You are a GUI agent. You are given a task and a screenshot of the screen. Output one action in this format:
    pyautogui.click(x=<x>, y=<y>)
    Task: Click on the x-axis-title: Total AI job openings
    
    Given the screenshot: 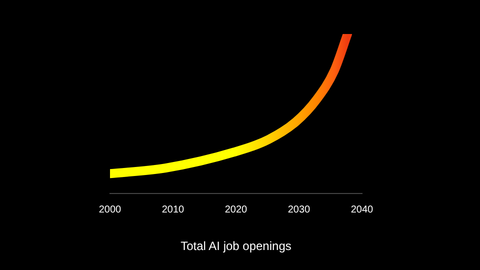 What is the action you would take?
    pyautogui.click(x=236, y=246)
    